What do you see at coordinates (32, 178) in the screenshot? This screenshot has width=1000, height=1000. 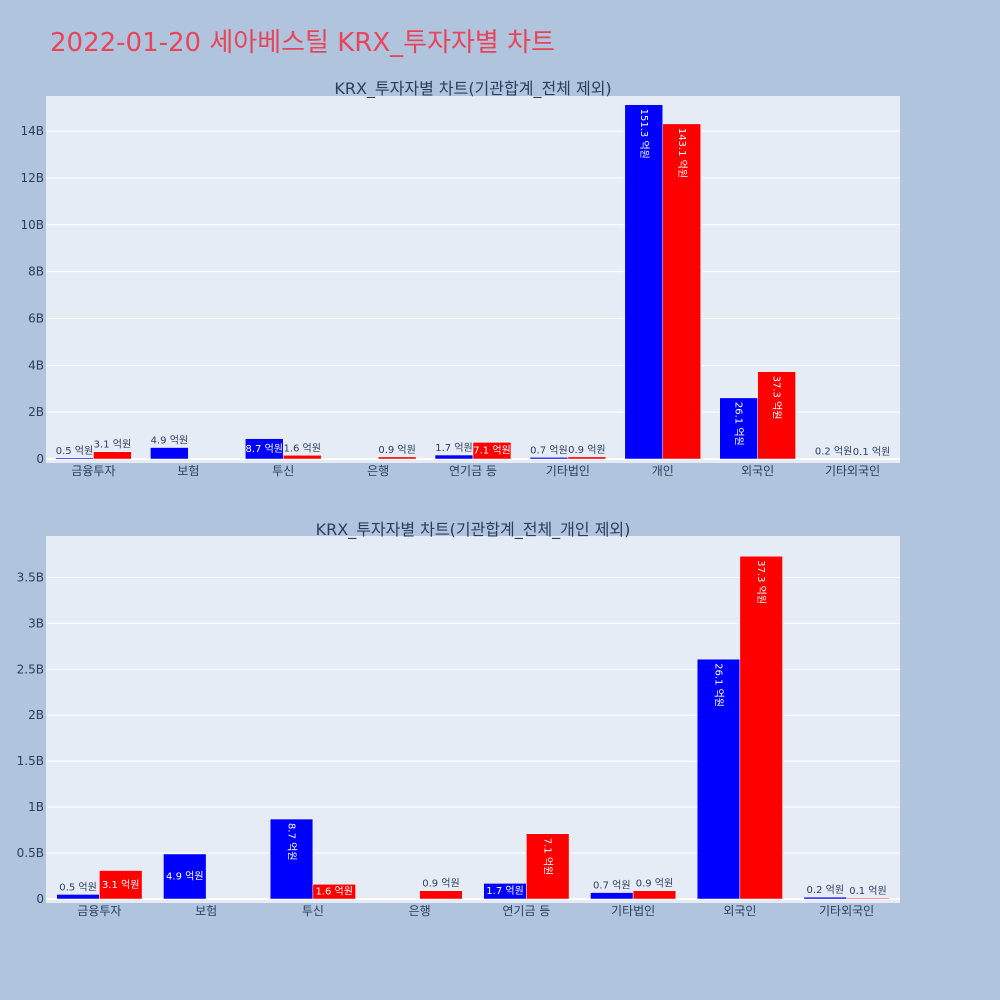 I see `y-tick-label: 12B` at bounding box center [32, 178].